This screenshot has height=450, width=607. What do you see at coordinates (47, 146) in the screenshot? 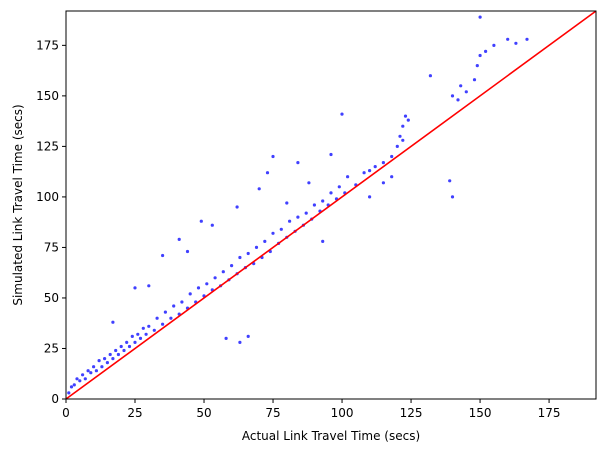
I see `y-tick-label: 125` at bounding box center [47, 146].